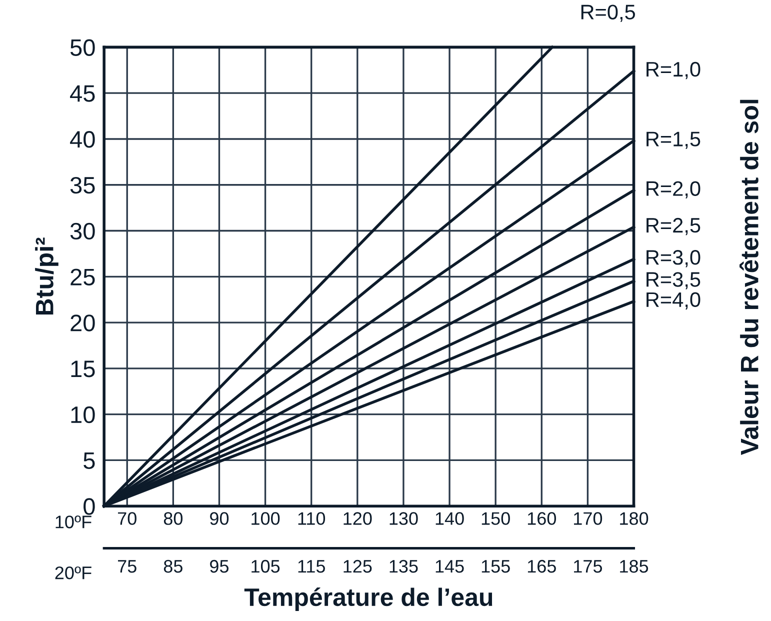  Describe the element at coordinates (266, 518) in the screenshot. I see `x-tick-label: 100` at that location.